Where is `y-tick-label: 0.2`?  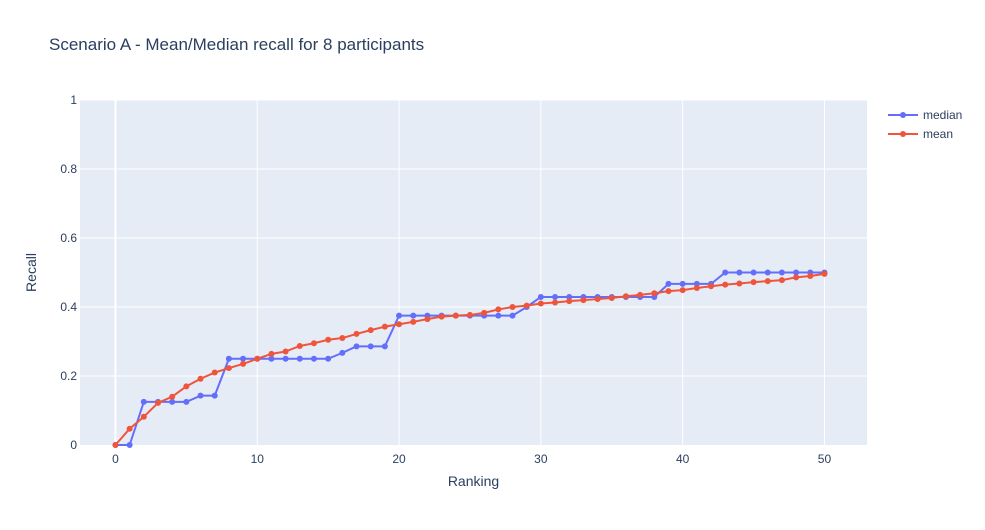
y-tick-label: 0.2 is located at coordinates (68, 376).